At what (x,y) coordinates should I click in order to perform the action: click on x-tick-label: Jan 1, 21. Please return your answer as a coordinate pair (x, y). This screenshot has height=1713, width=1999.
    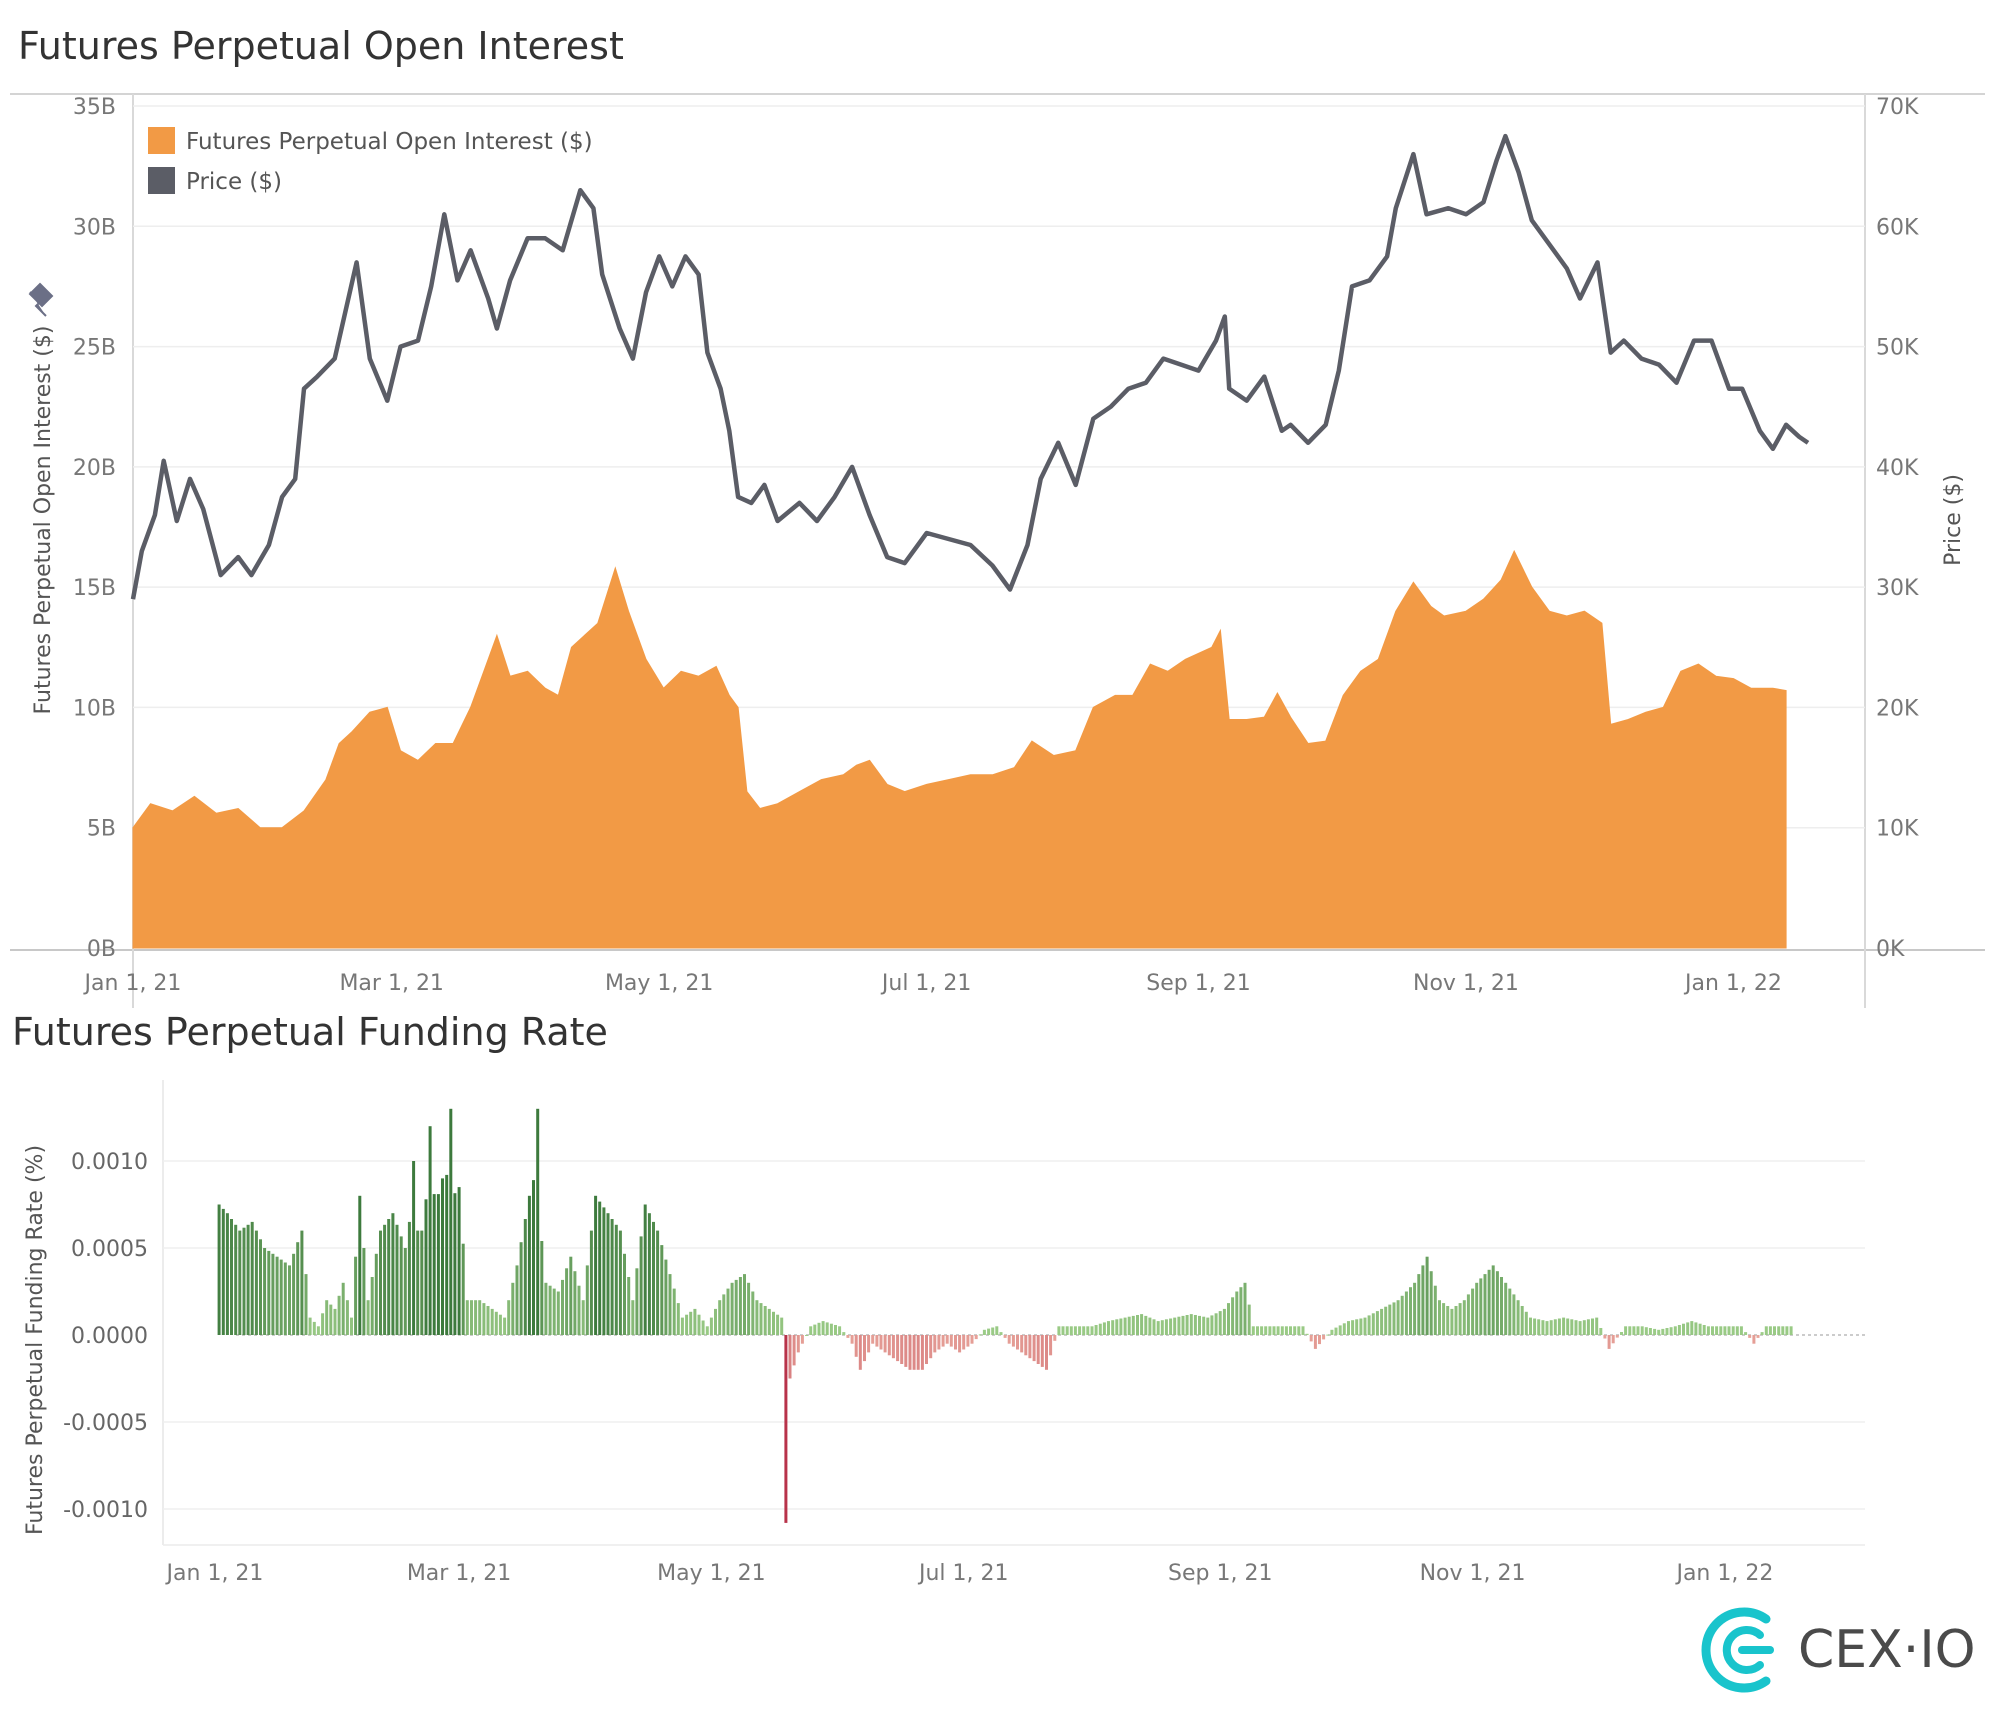
    Looking at the image, I should click on (132, 983).